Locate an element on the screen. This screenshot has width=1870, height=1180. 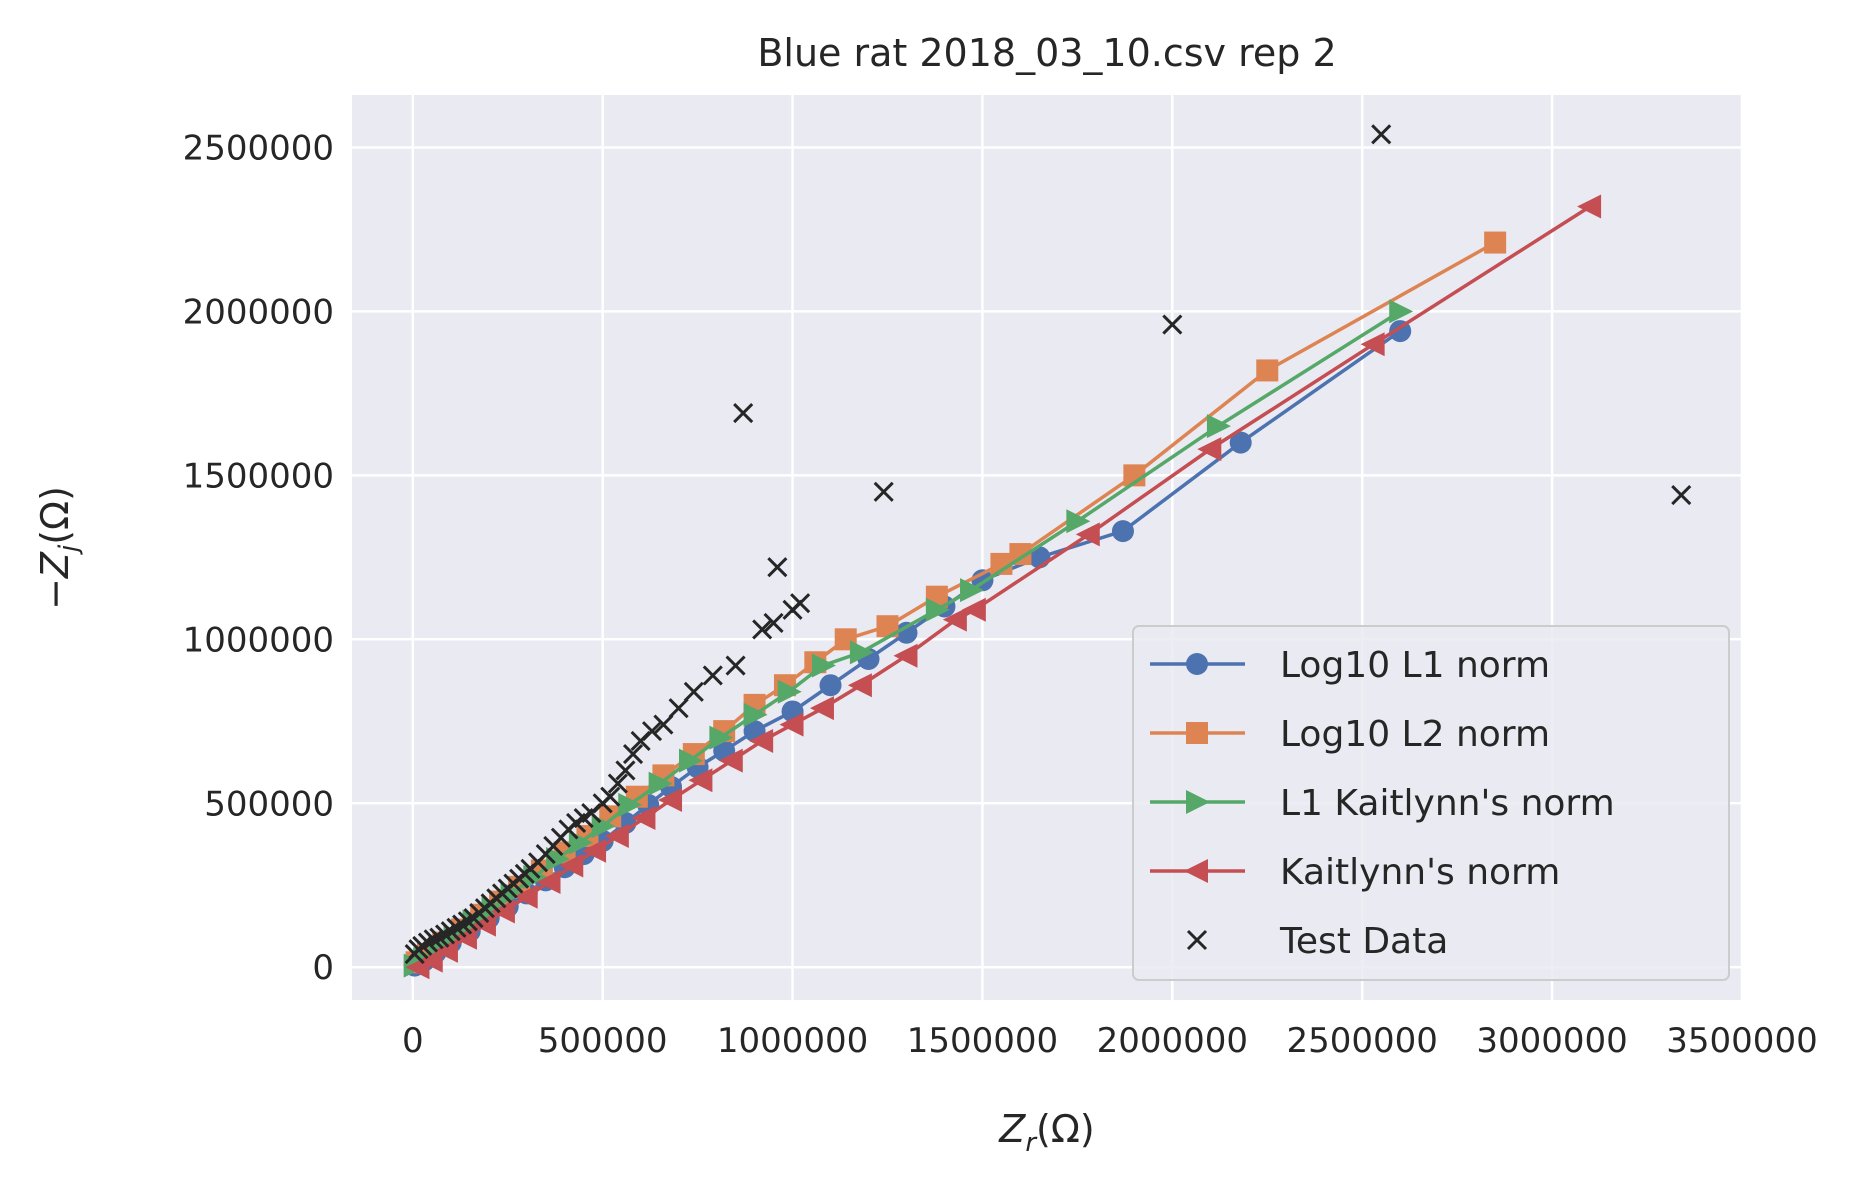
x-tick-label: 3000000 is located at coordinates (1551, 1041).